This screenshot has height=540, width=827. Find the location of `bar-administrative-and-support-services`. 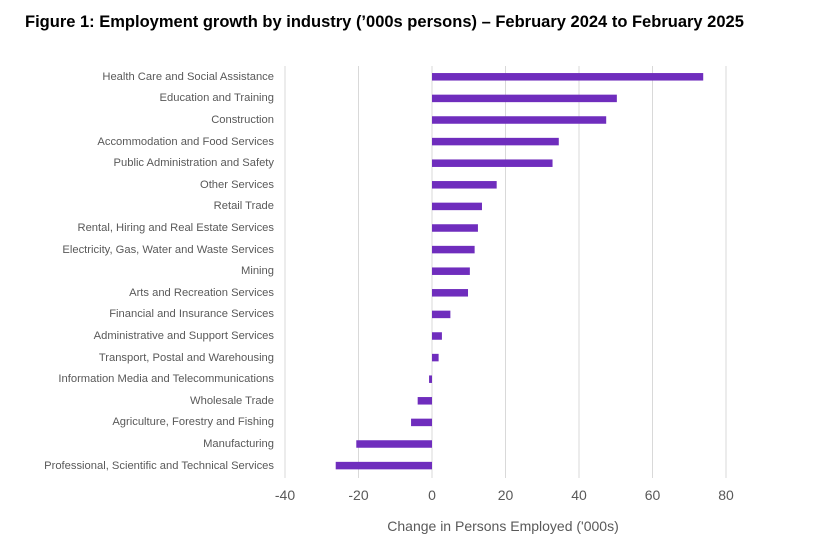

bar-administrative-and-support-services is located at coordinates (437, 336).